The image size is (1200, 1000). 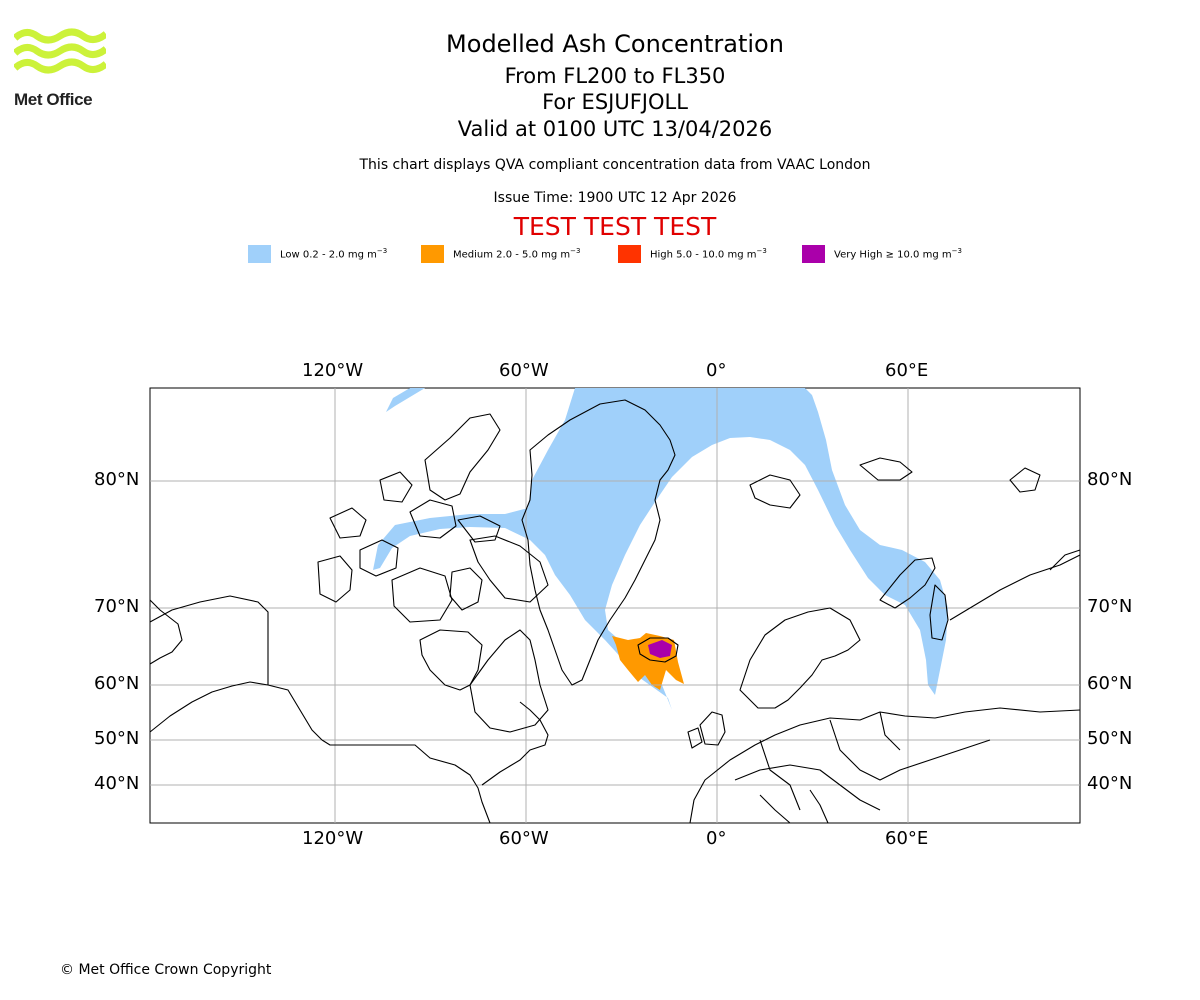 I want to click on lon-label-top-0: 0°, so click(x=716, y=370).